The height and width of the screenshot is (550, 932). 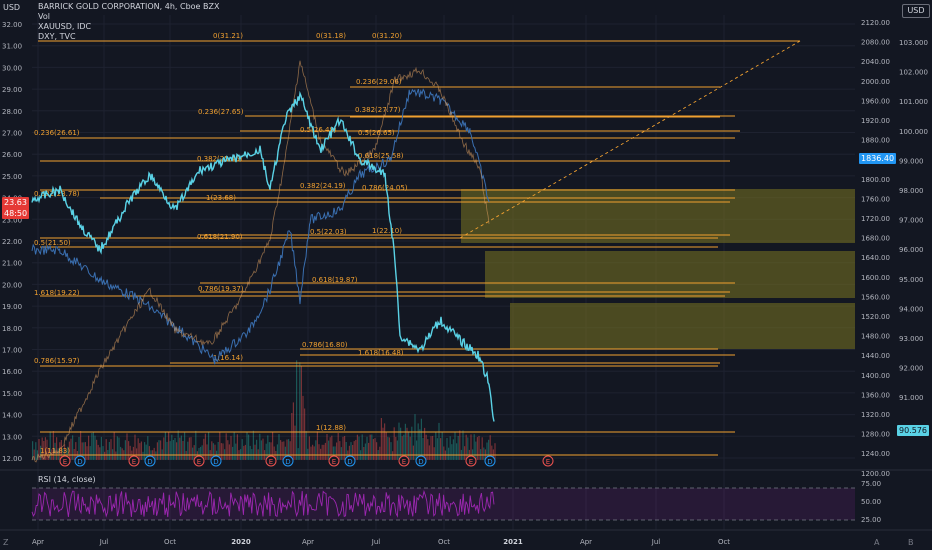 I want to click on left-axis-tick: 18.00, so click(x=12, y=329).